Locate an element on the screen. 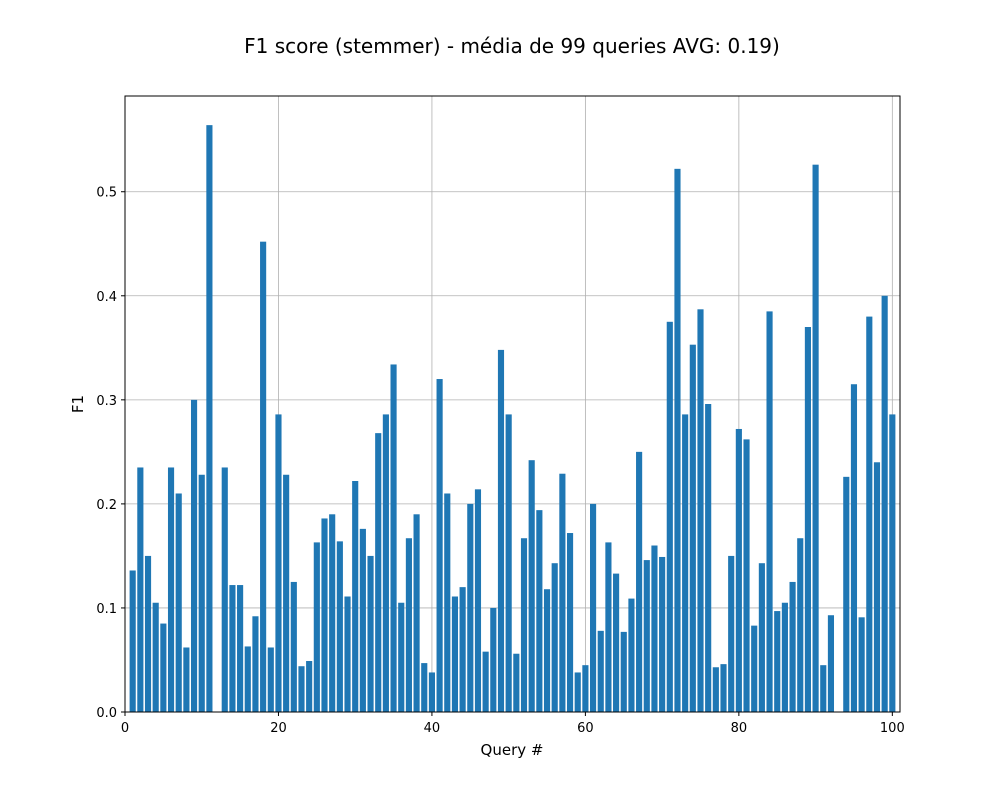  x-axis-label: Query # is located at coordinates (512, 750).